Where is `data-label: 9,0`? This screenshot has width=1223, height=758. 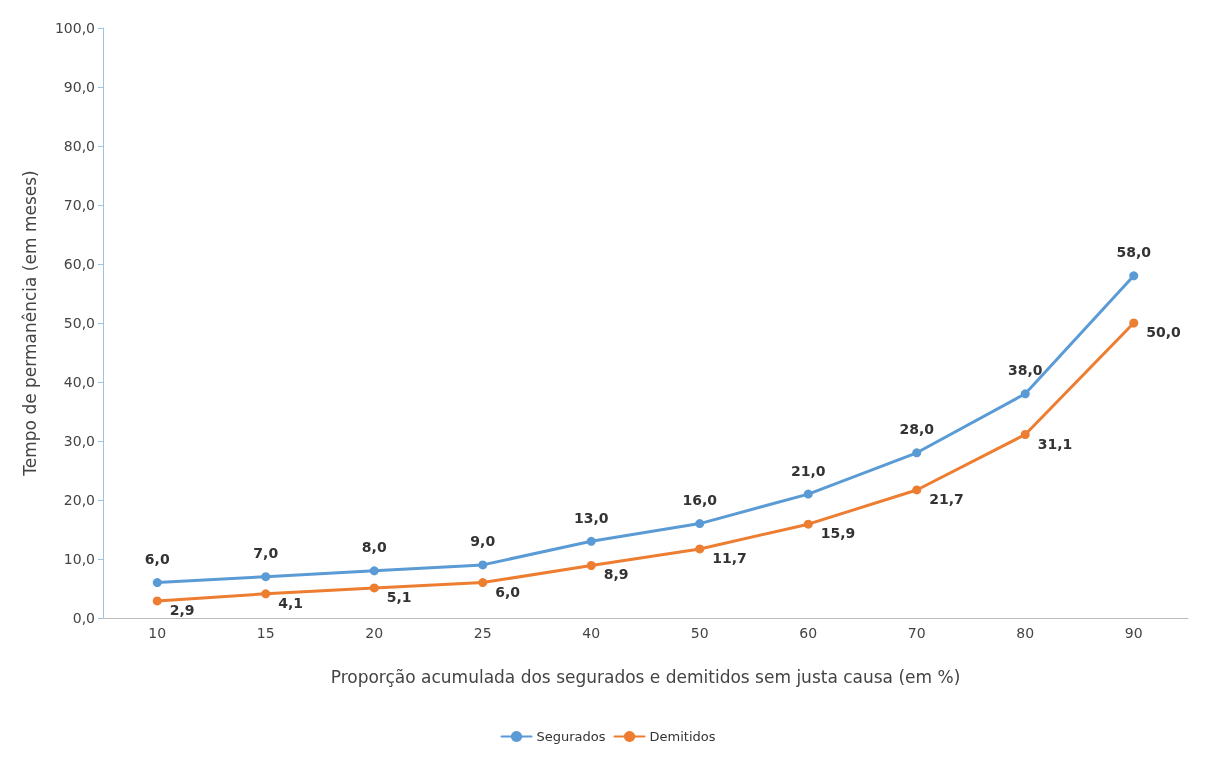 data-label: 9,0 is located at coordinates (483, 541).